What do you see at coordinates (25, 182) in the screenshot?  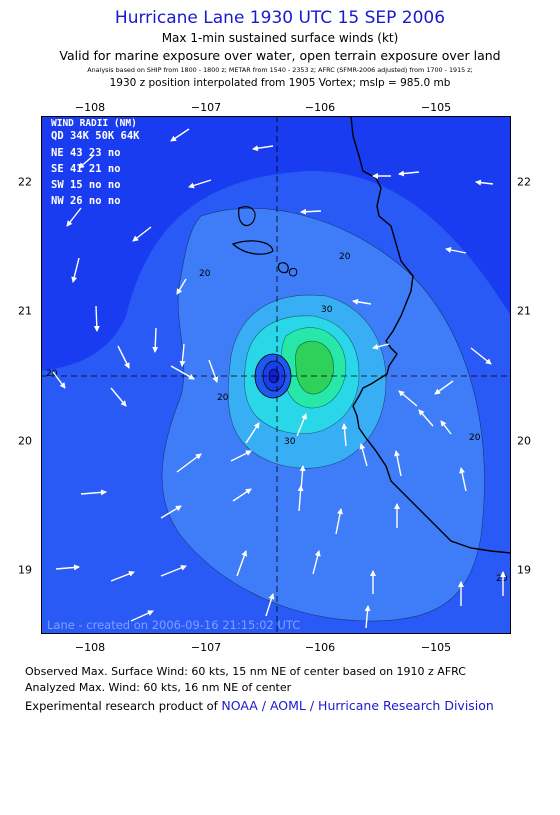 I see `lat-tick-left-22: 22` at bounding box center [25, 182].